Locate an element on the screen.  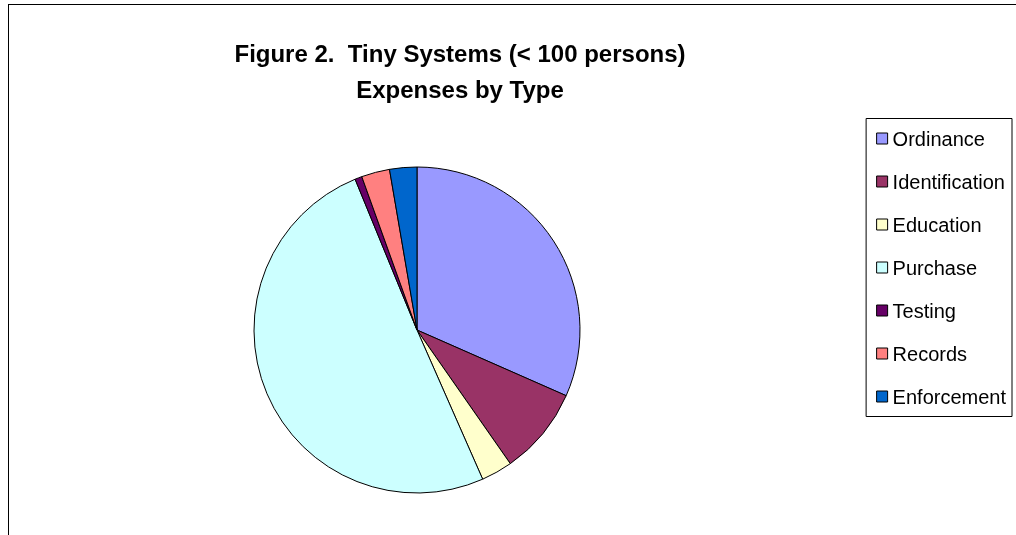
legend-label: Testing is located at coordinates (924, 310).